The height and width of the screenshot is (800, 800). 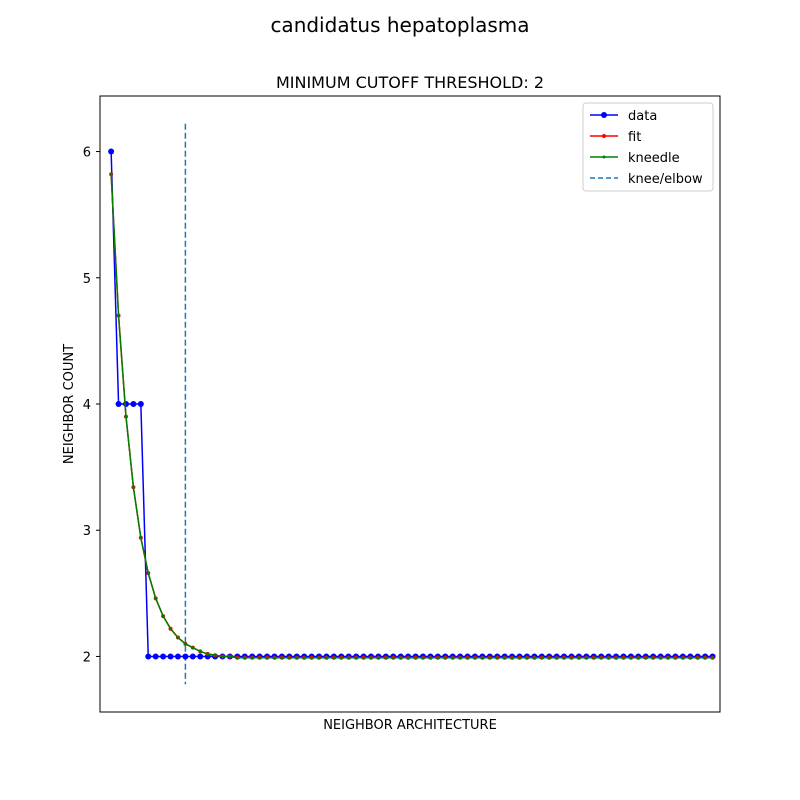 I want to click on y-axis: 2 3 4 5 6, so click(x=91, y=405).